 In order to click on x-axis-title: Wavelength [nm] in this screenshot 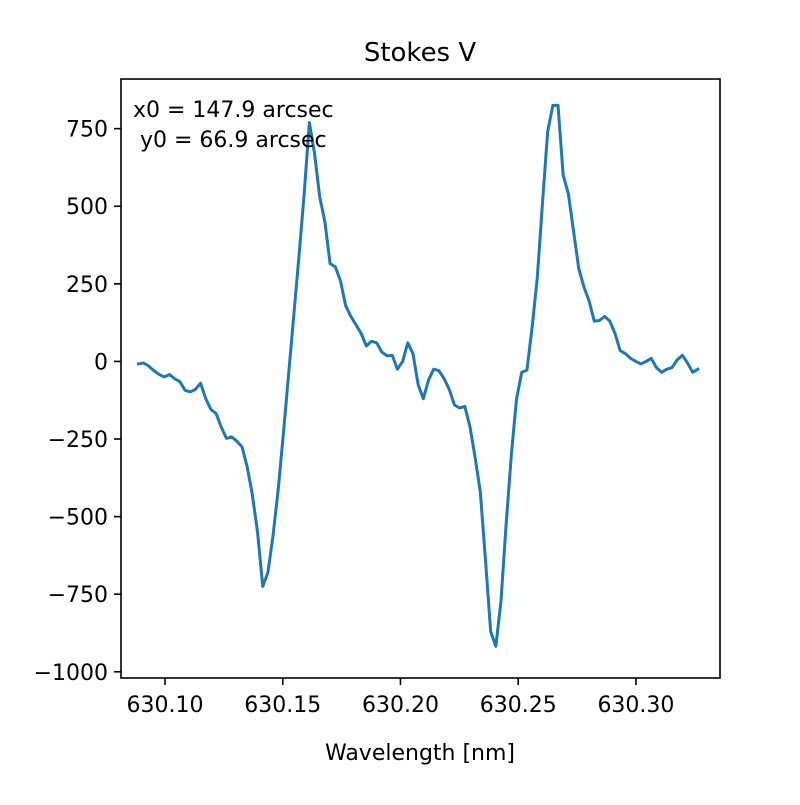, I will do `click(420, 753)`.